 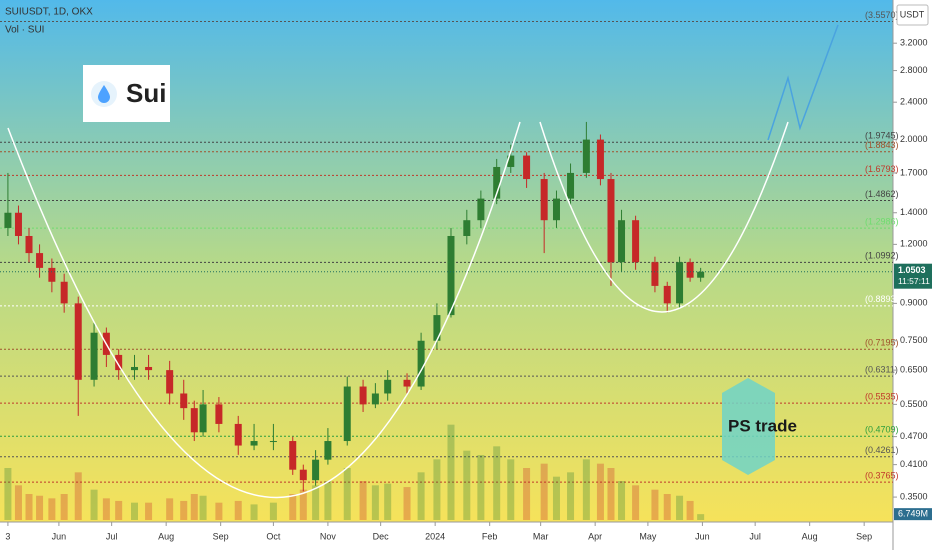 What do you see at coordinates (882, 343) in the screenshot?
I see `level-label: (0.7195)` at bounding box center [882, 343].